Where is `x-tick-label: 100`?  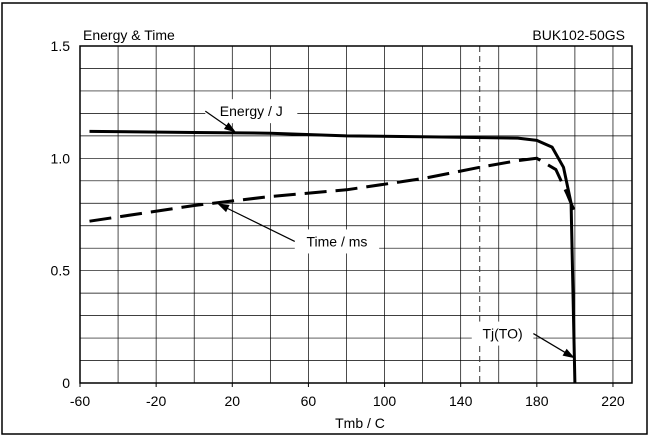
x-tick-label: 100 is located at coordinates (385, 401).